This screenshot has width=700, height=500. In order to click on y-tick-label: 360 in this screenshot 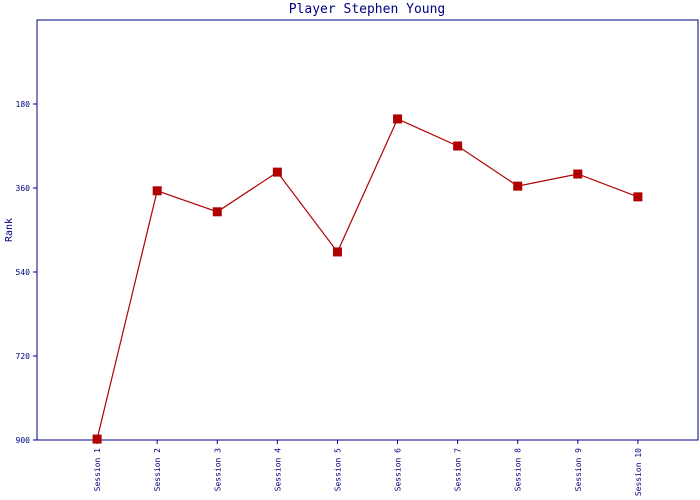, I will do `click(23, 188)`.